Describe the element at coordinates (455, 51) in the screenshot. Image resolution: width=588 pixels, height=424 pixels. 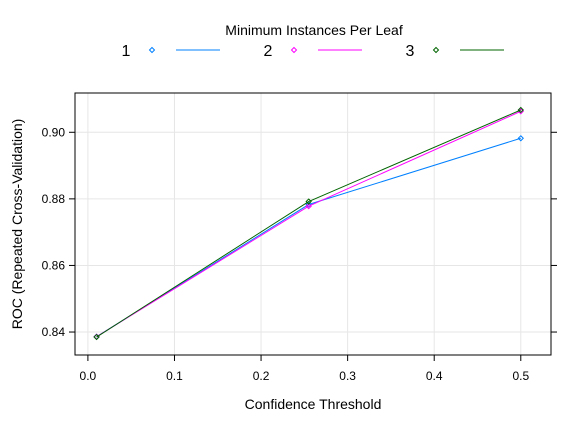
I see `legend-item-3: 3` at that location.